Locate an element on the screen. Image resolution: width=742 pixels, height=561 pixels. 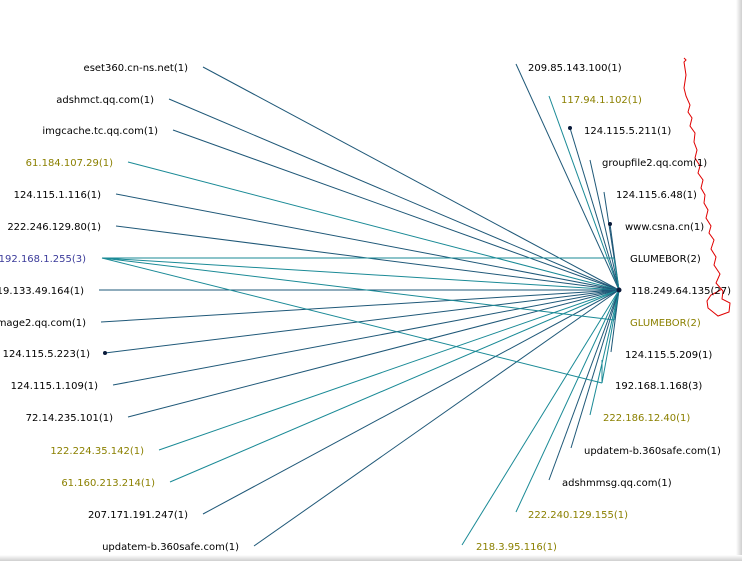
node-label-right-1: 117.94.1.102(1) is located at coordinates (601, 100).